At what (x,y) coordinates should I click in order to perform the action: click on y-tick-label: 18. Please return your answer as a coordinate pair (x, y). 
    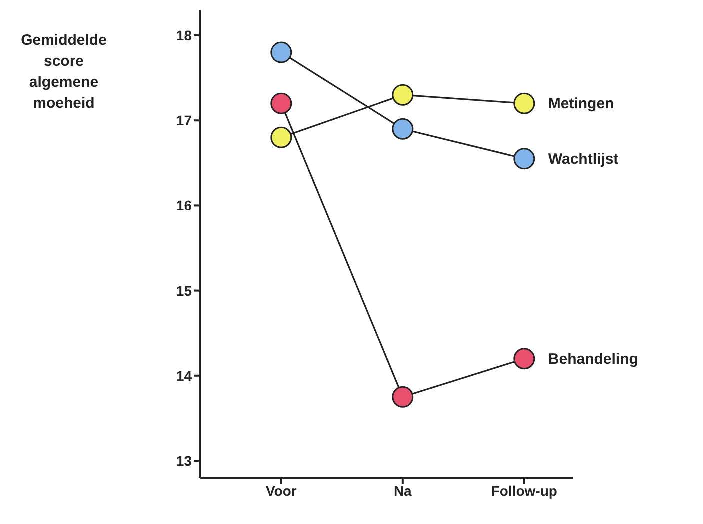
    Looking at the image, I should click on (184, 35).